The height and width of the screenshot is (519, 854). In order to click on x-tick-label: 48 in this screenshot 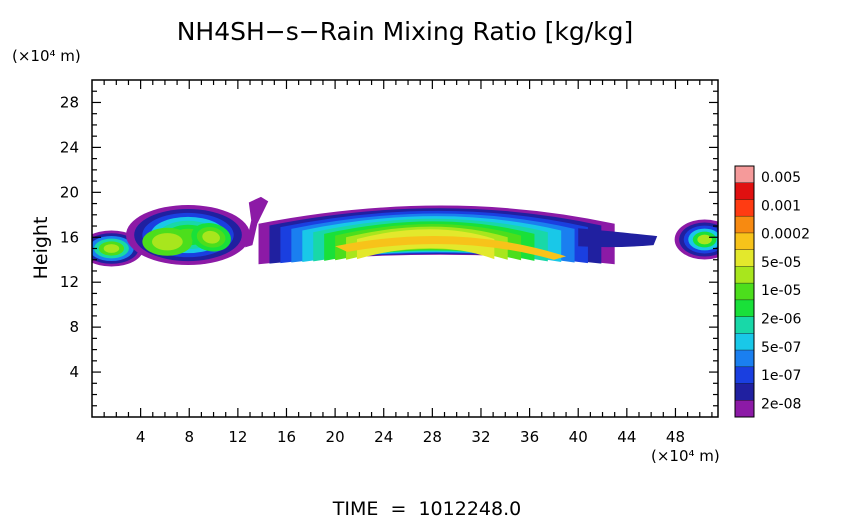, I will do `click(675, 437)`.